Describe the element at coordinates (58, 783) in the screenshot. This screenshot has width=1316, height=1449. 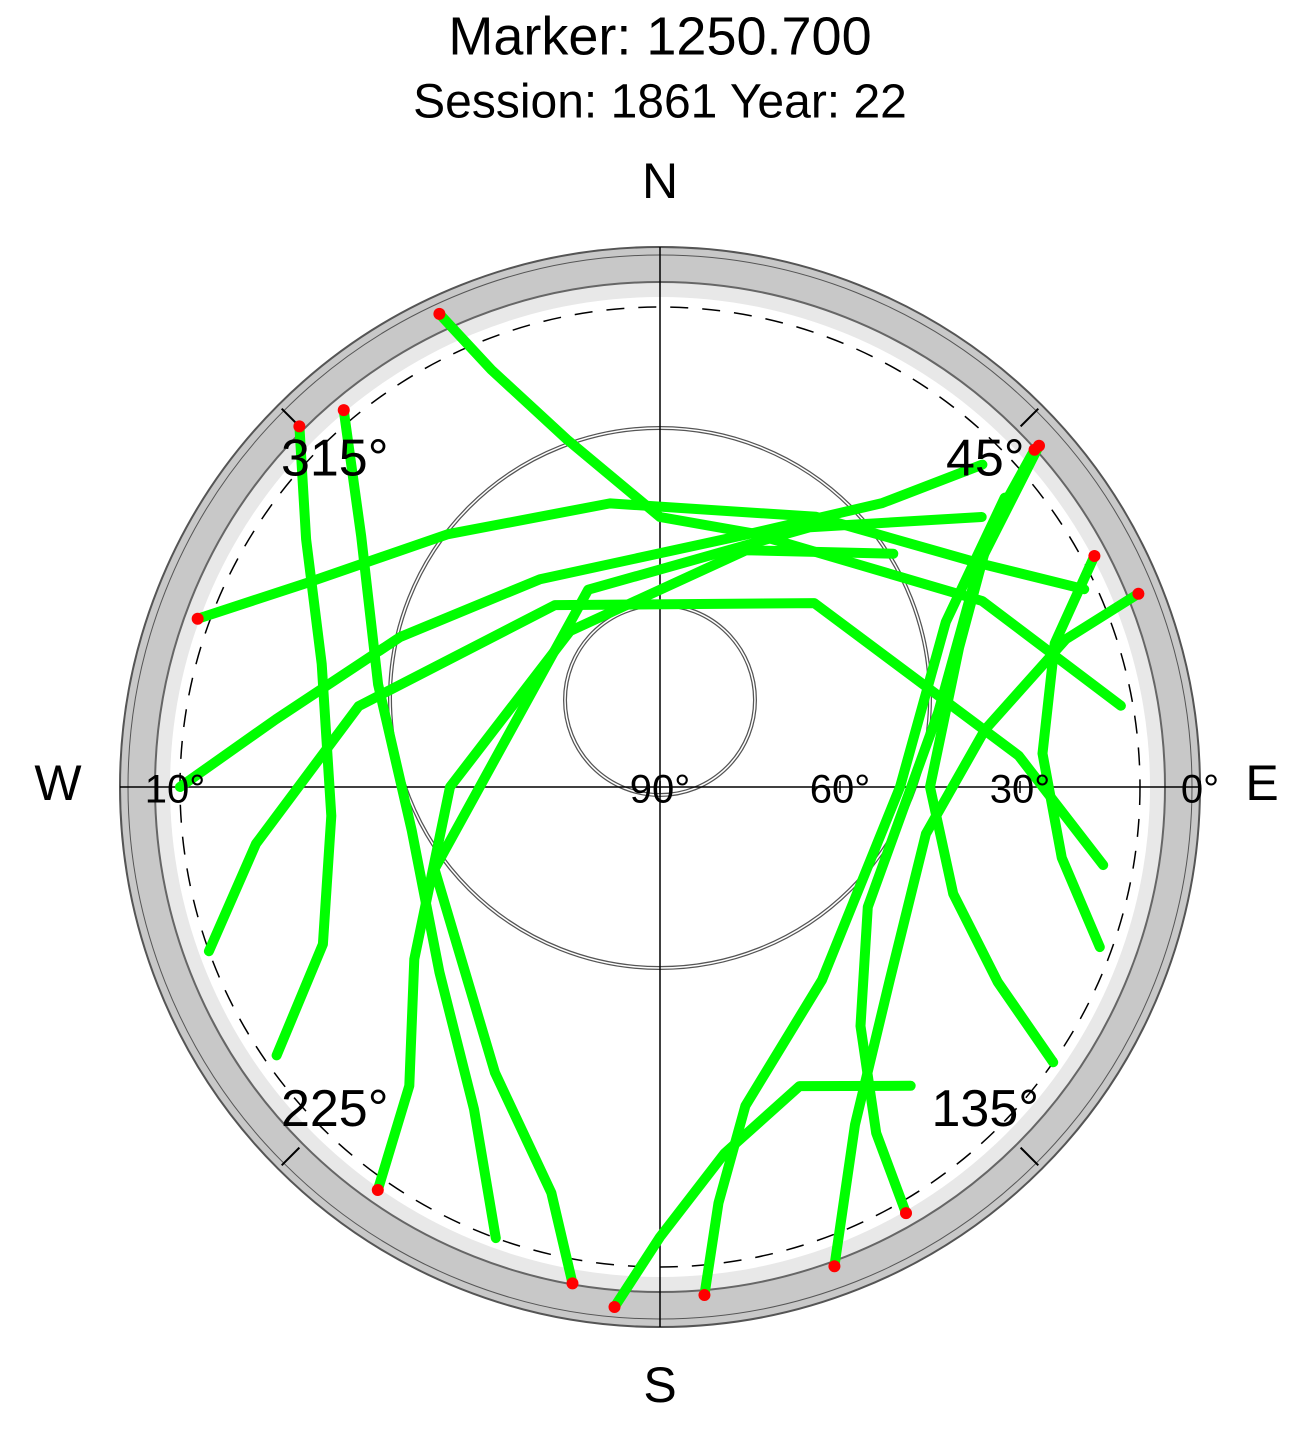
I see `direction-label: W` at that location.